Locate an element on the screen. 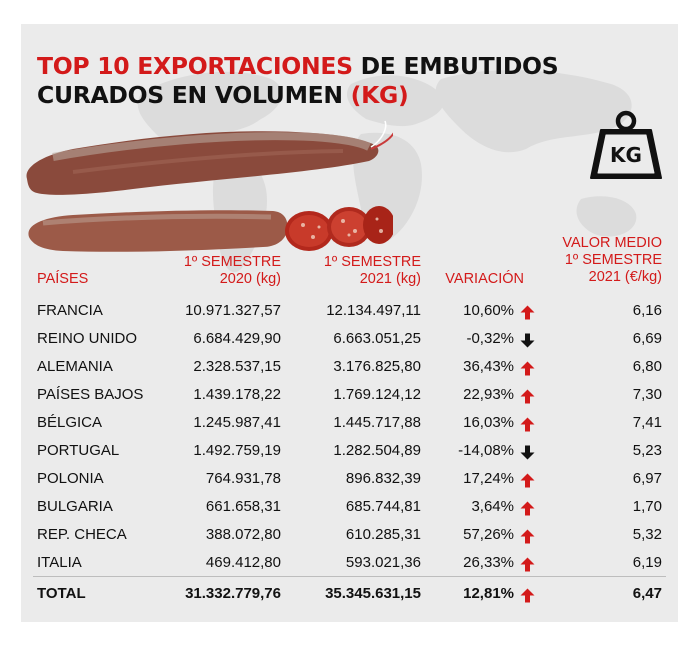  value-2021: 1.282.504,89 is located at coordinates (377, 450).